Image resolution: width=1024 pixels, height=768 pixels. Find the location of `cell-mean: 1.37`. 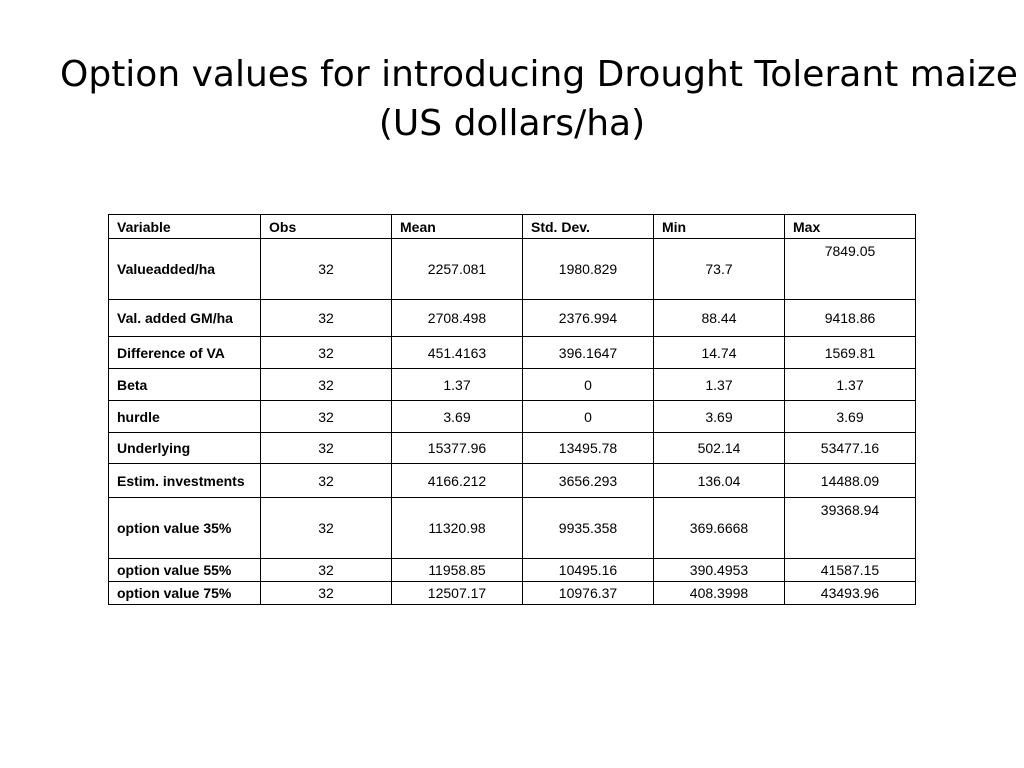

cell-mean: 1.37 is located at coordinates (457, 384).